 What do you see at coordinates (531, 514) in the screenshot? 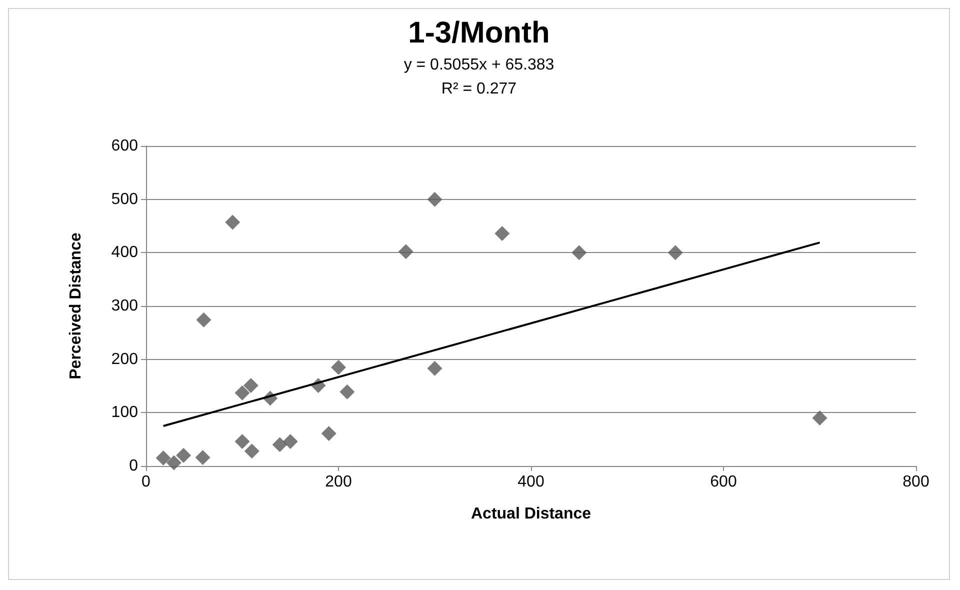
I see `x-axis-title: Actual Distance` at bounding box center [531, 514].